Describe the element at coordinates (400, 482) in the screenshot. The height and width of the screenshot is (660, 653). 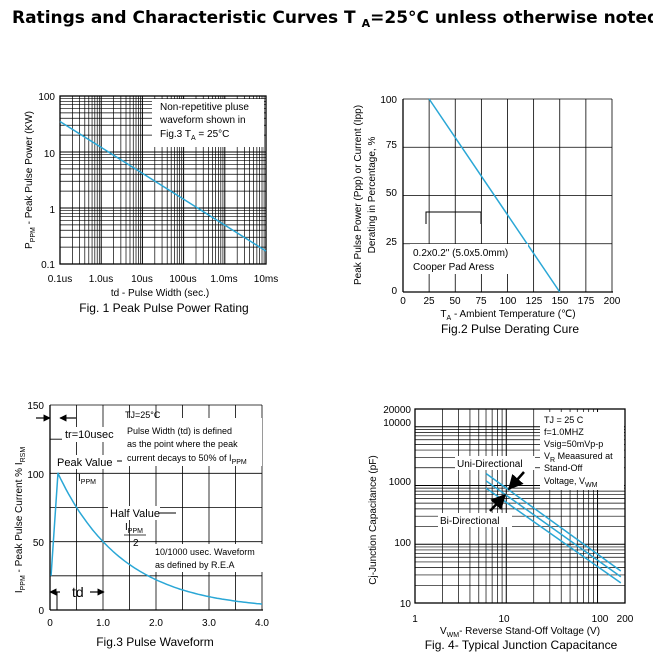
I see `fig4-ytick-label: 1000` at that location.